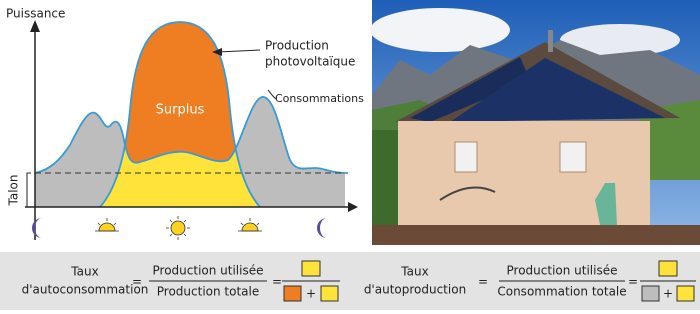 This screenshot has width=700, height=314. What do you see at coordinates (319, 98) in the screenshot?
I see `consumption-label: Consommations` at bounding box center [319, 98].